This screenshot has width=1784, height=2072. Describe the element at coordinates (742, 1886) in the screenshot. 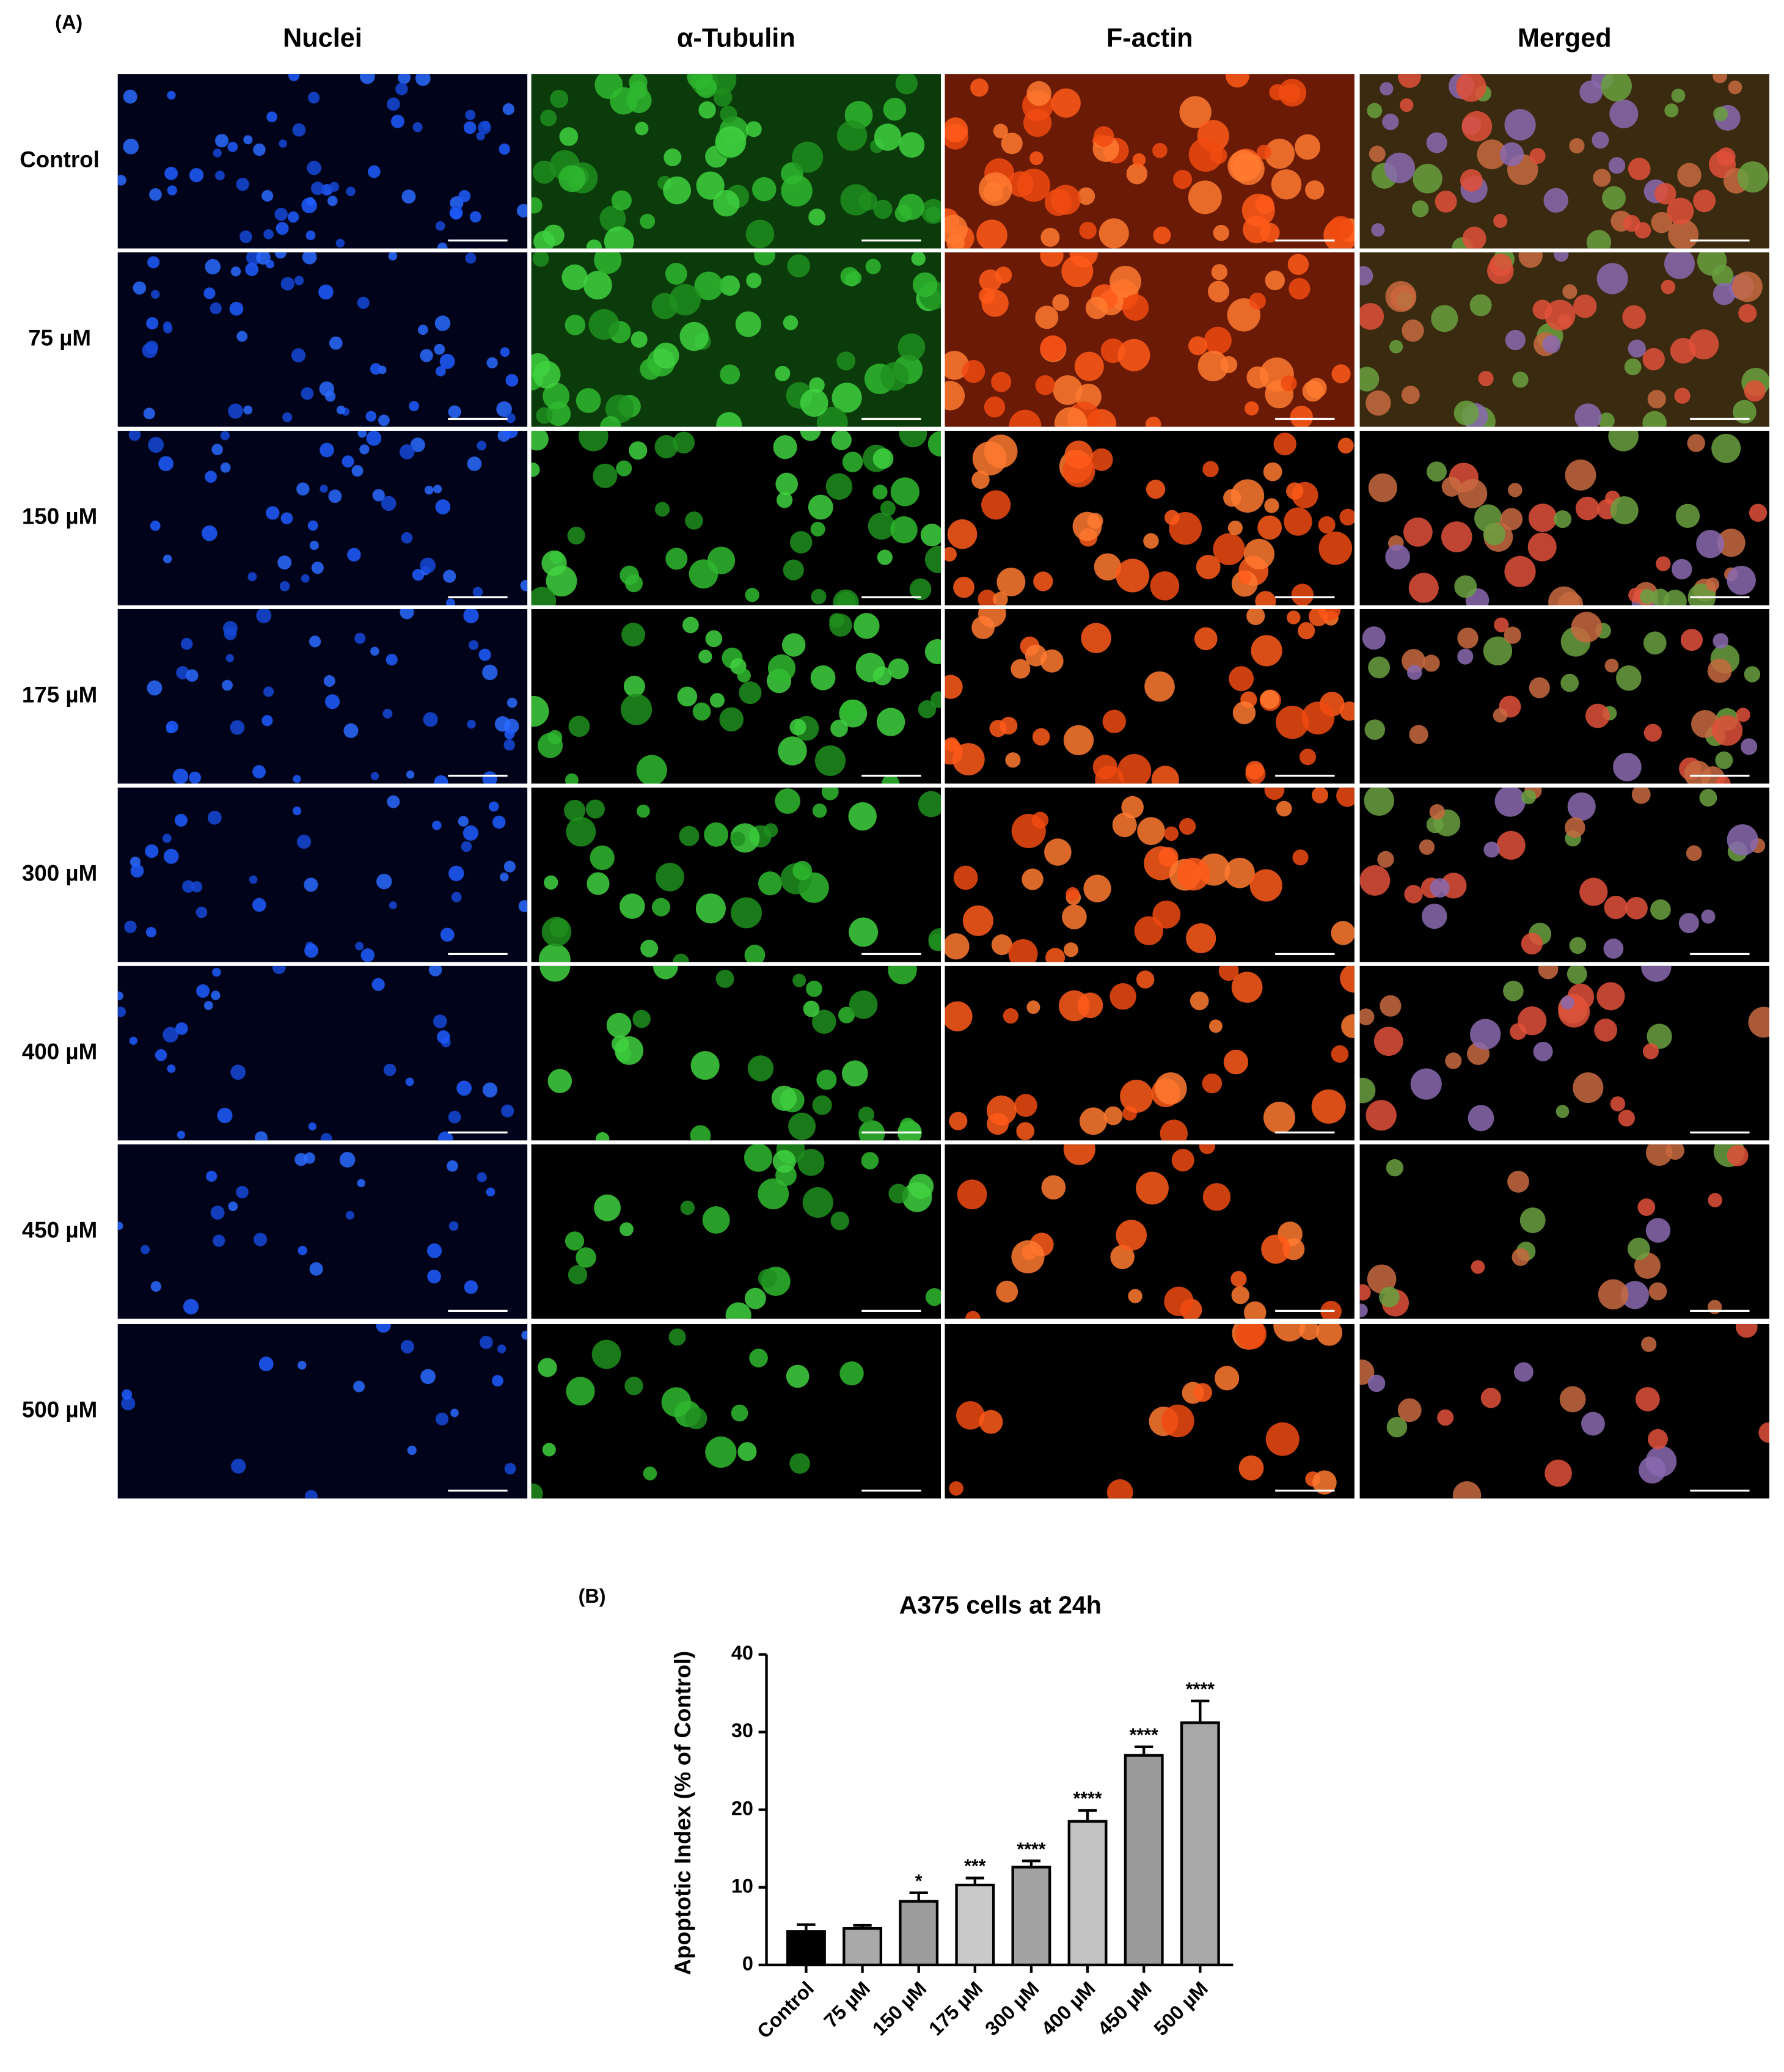

I see `y-tick-label: 10` at that location.